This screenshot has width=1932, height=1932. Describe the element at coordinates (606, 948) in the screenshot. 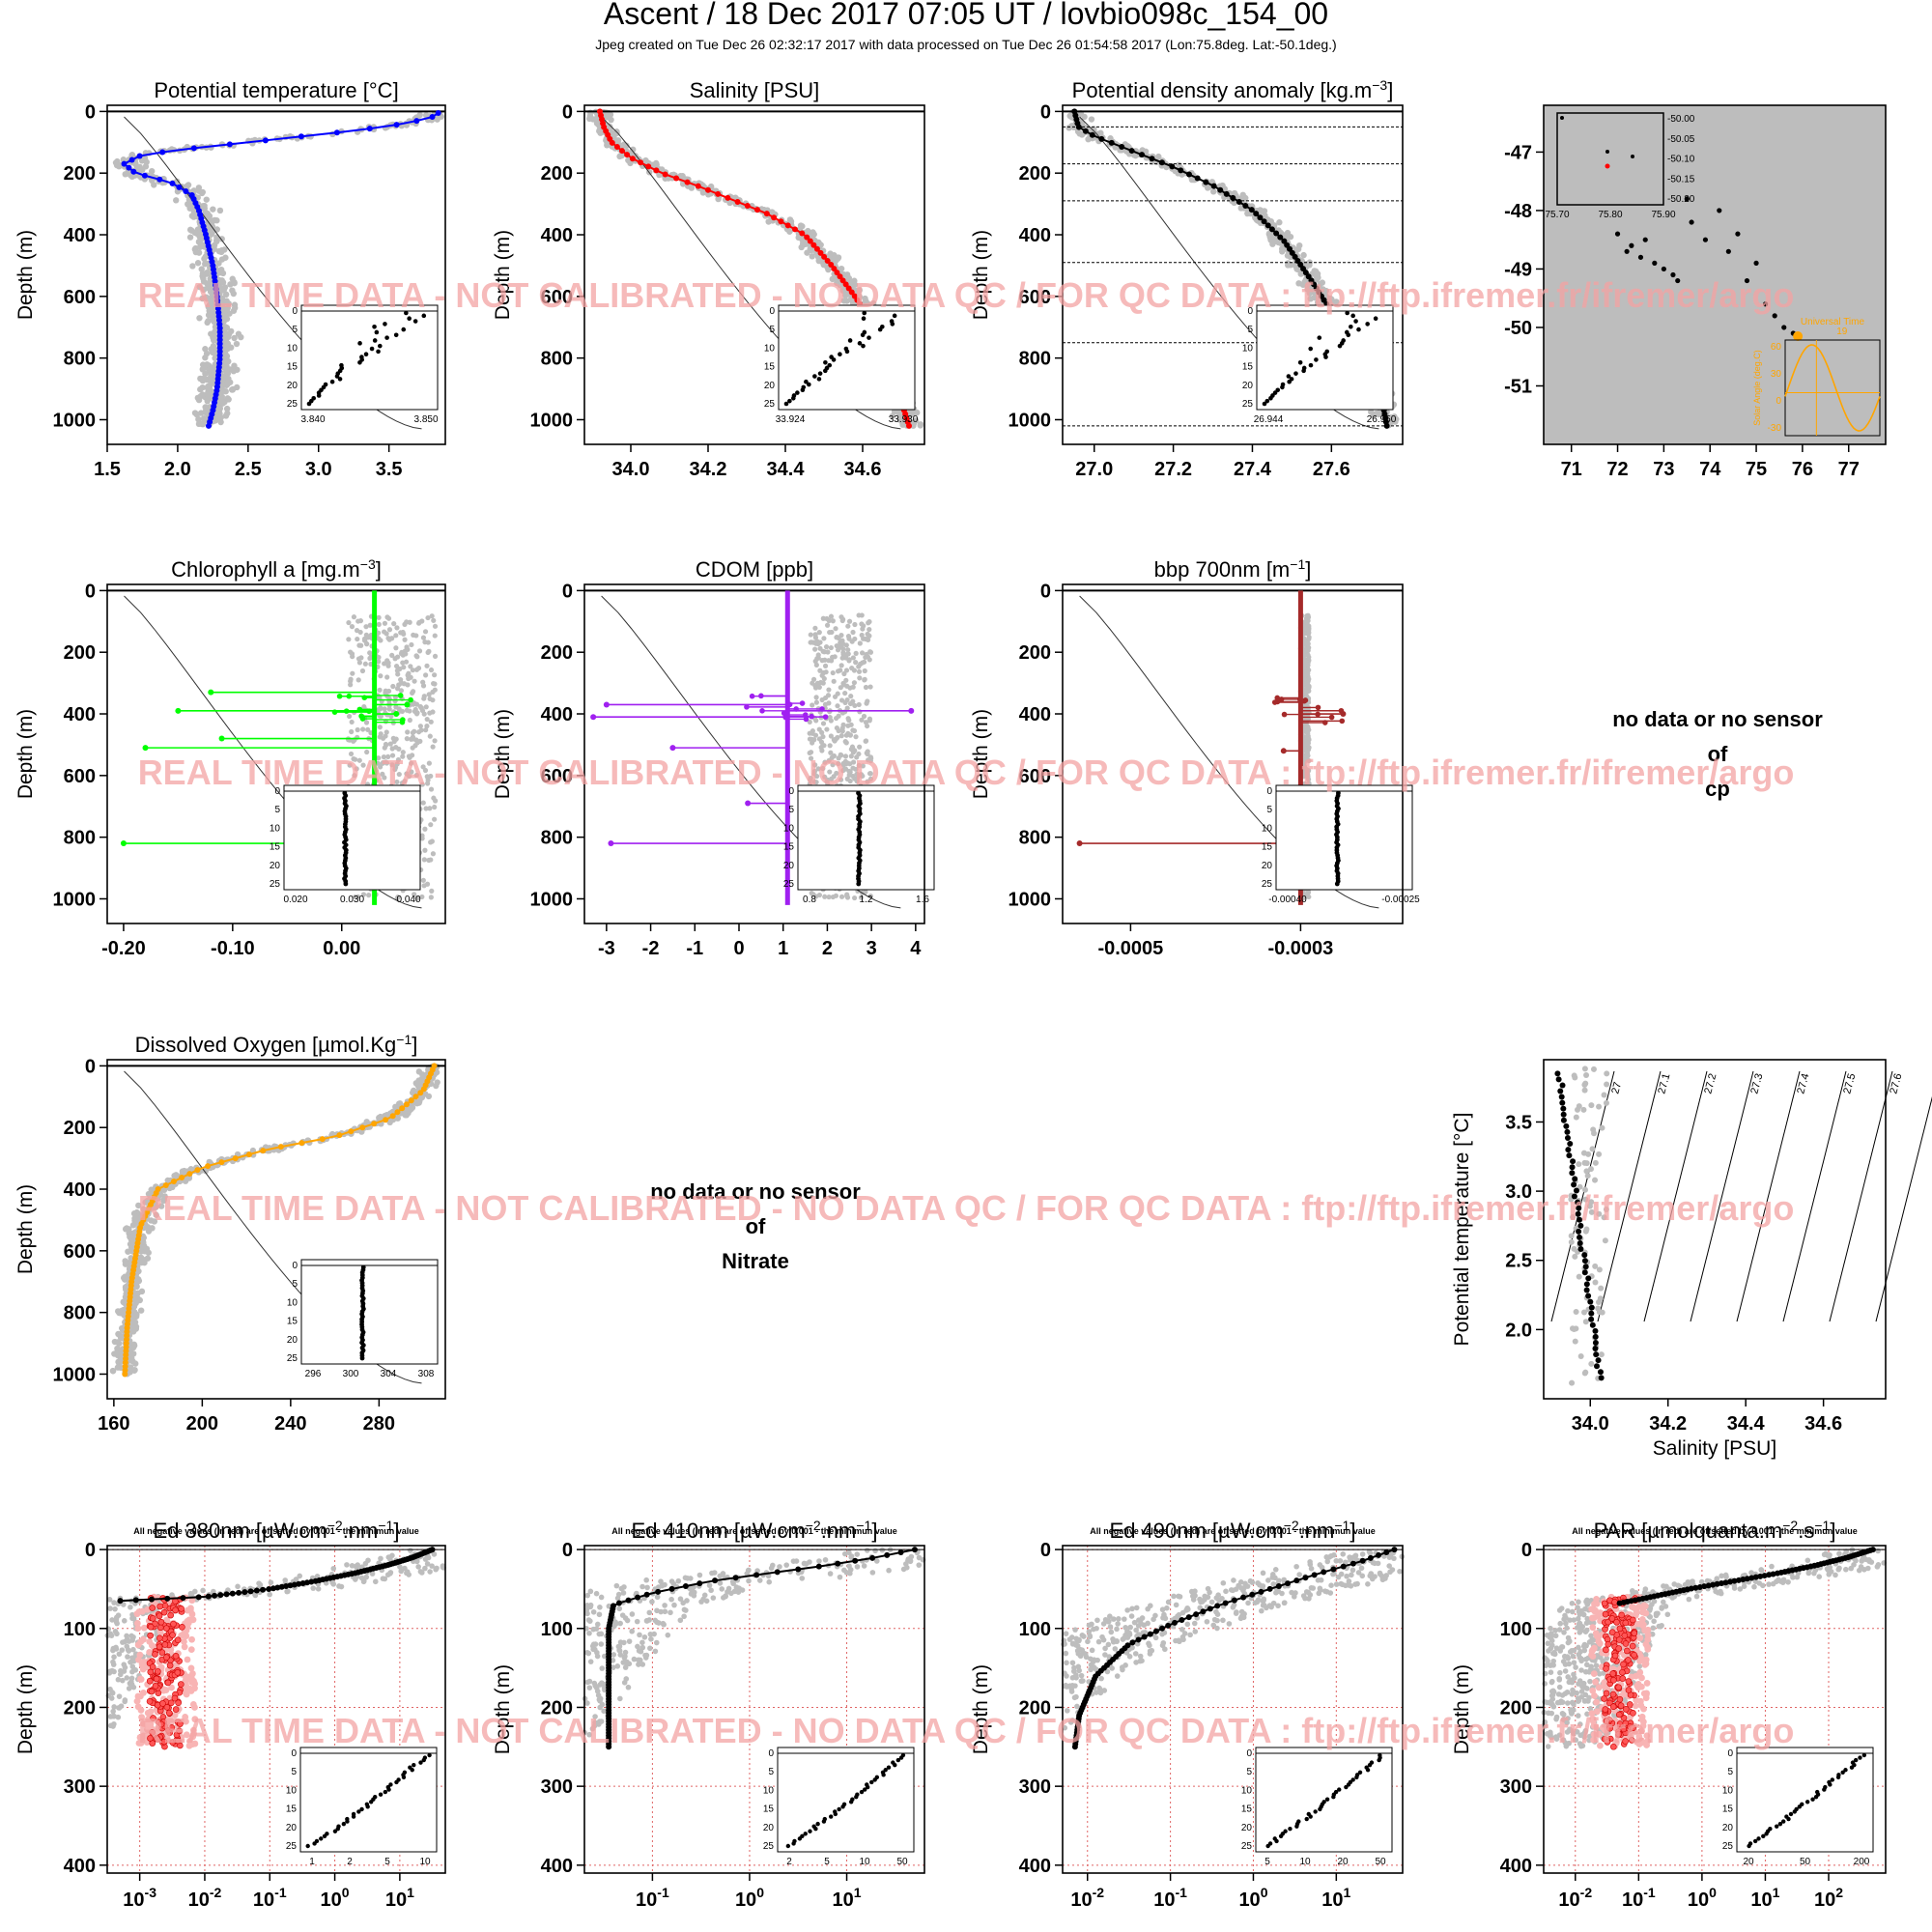

I see `x-tick-label: -3` at that location.